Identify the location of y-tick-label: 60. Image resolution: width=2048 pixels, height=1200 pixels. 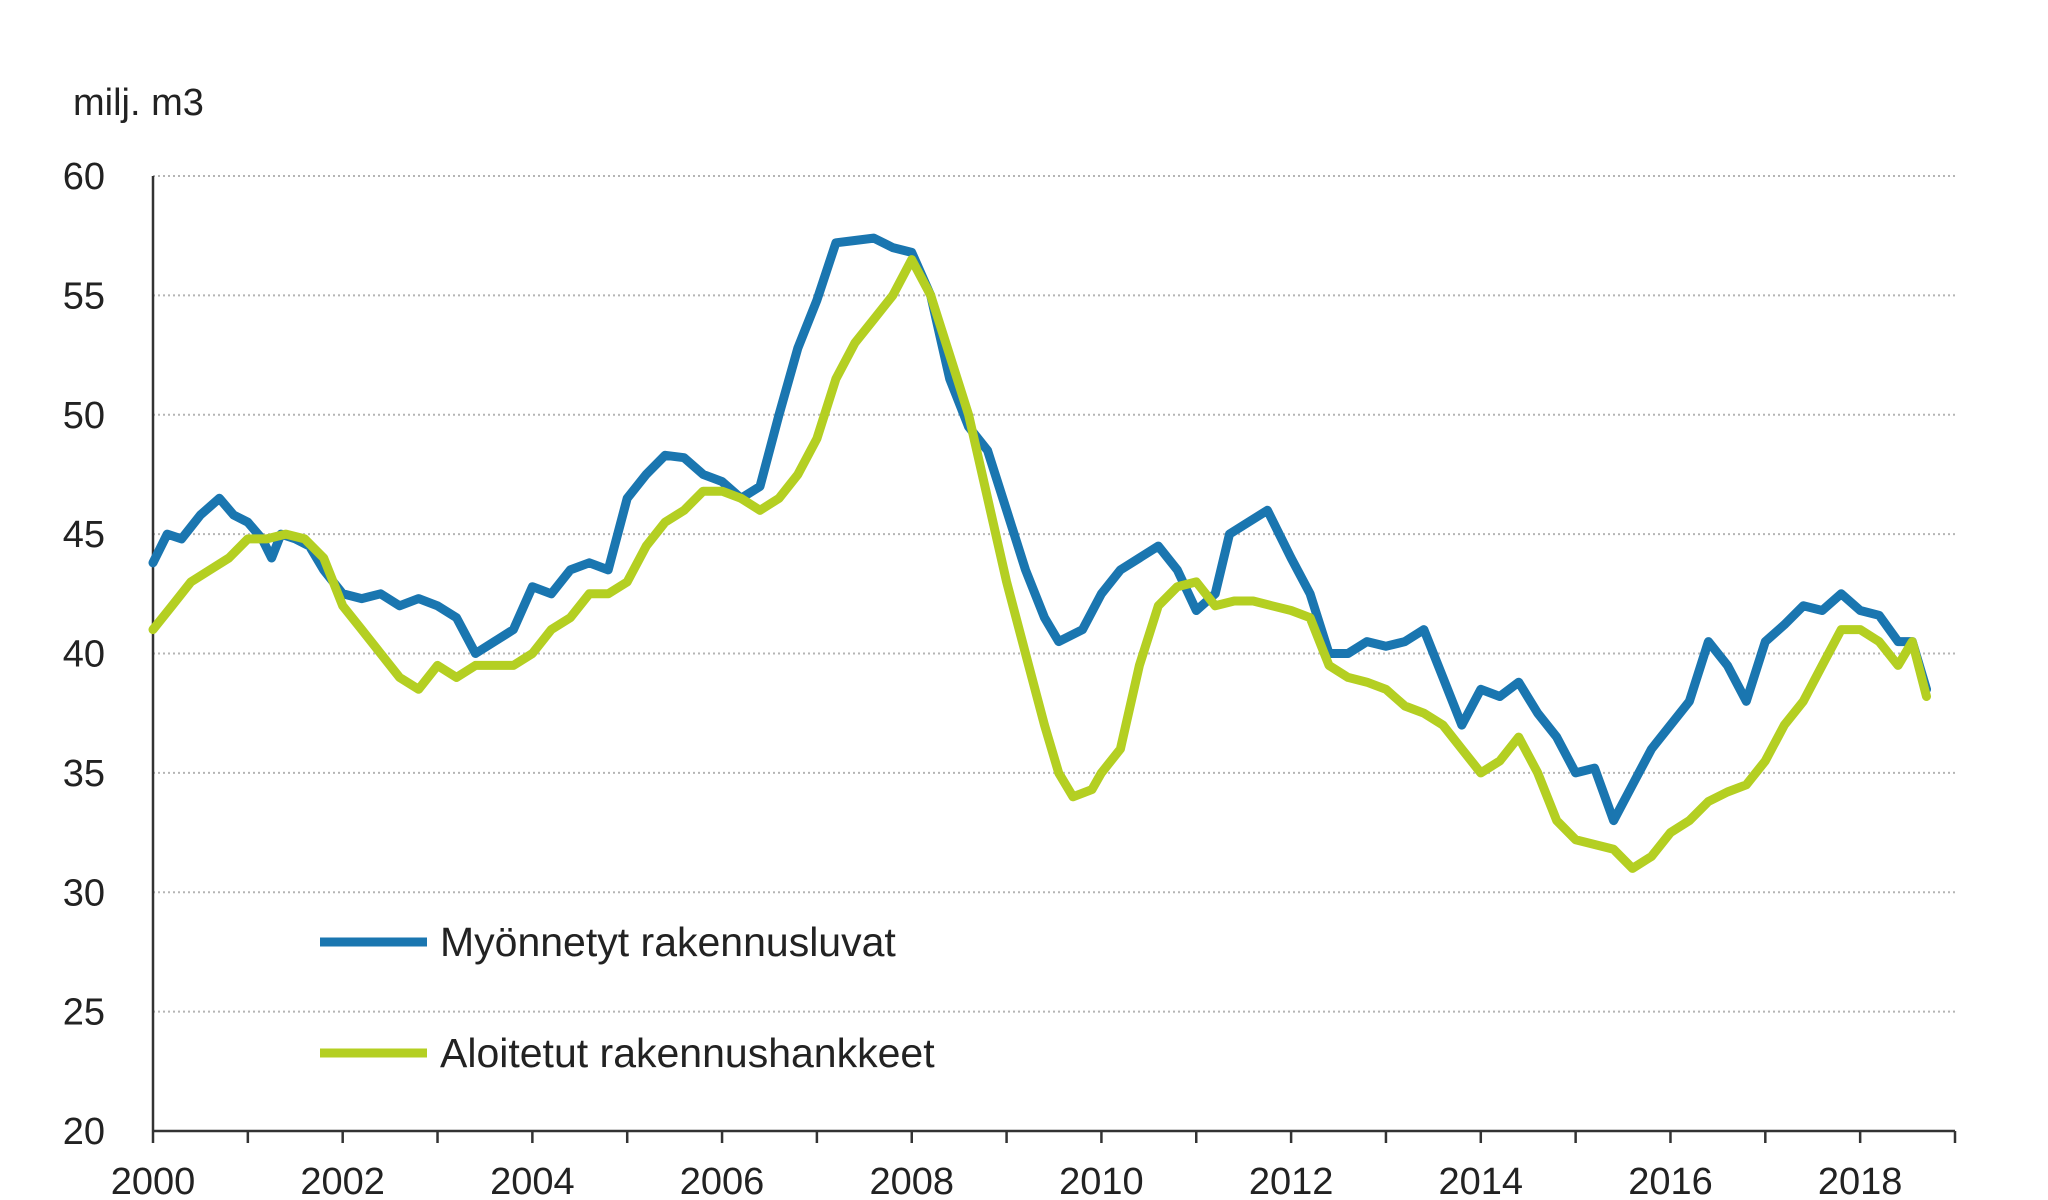
(84, 177).